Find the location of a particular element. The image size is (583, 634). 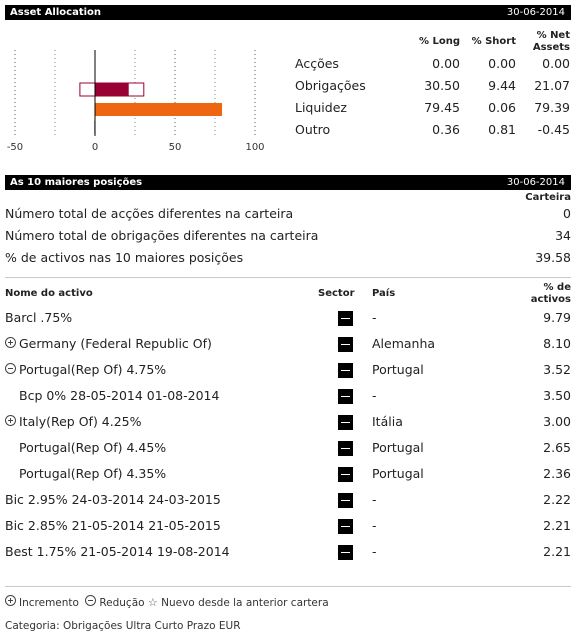

allocation-row-net: -0.45 is located at coordinates (553, 129).